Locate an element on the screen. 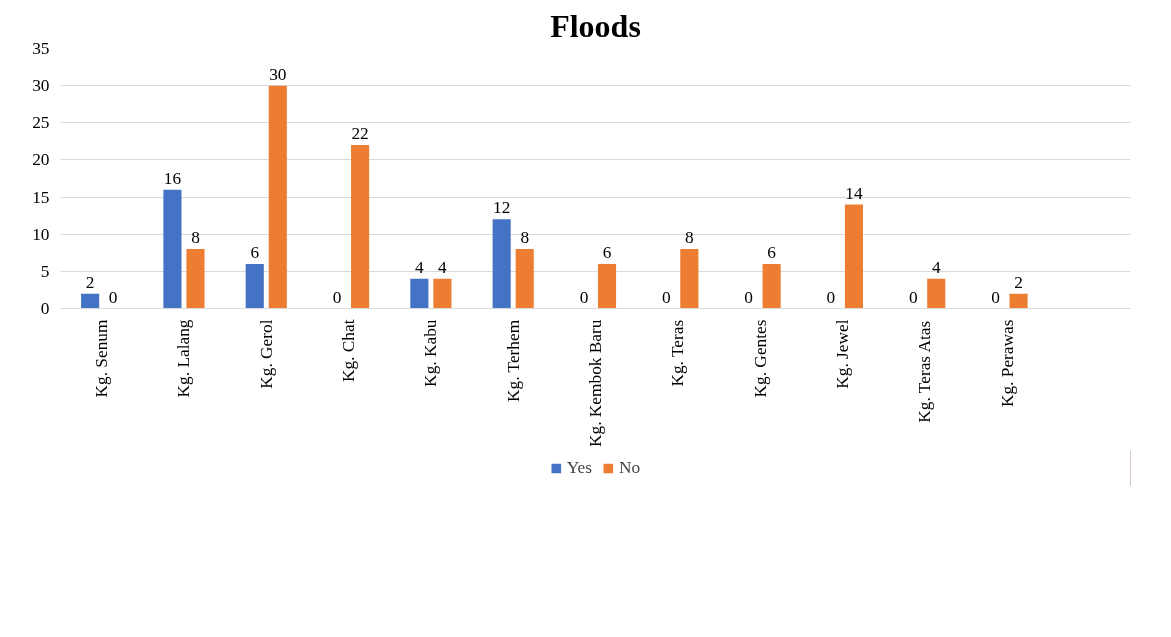 This screenshot has width=1171, height=637. y-tick-label: 10 is located at coordinates (41, 234).